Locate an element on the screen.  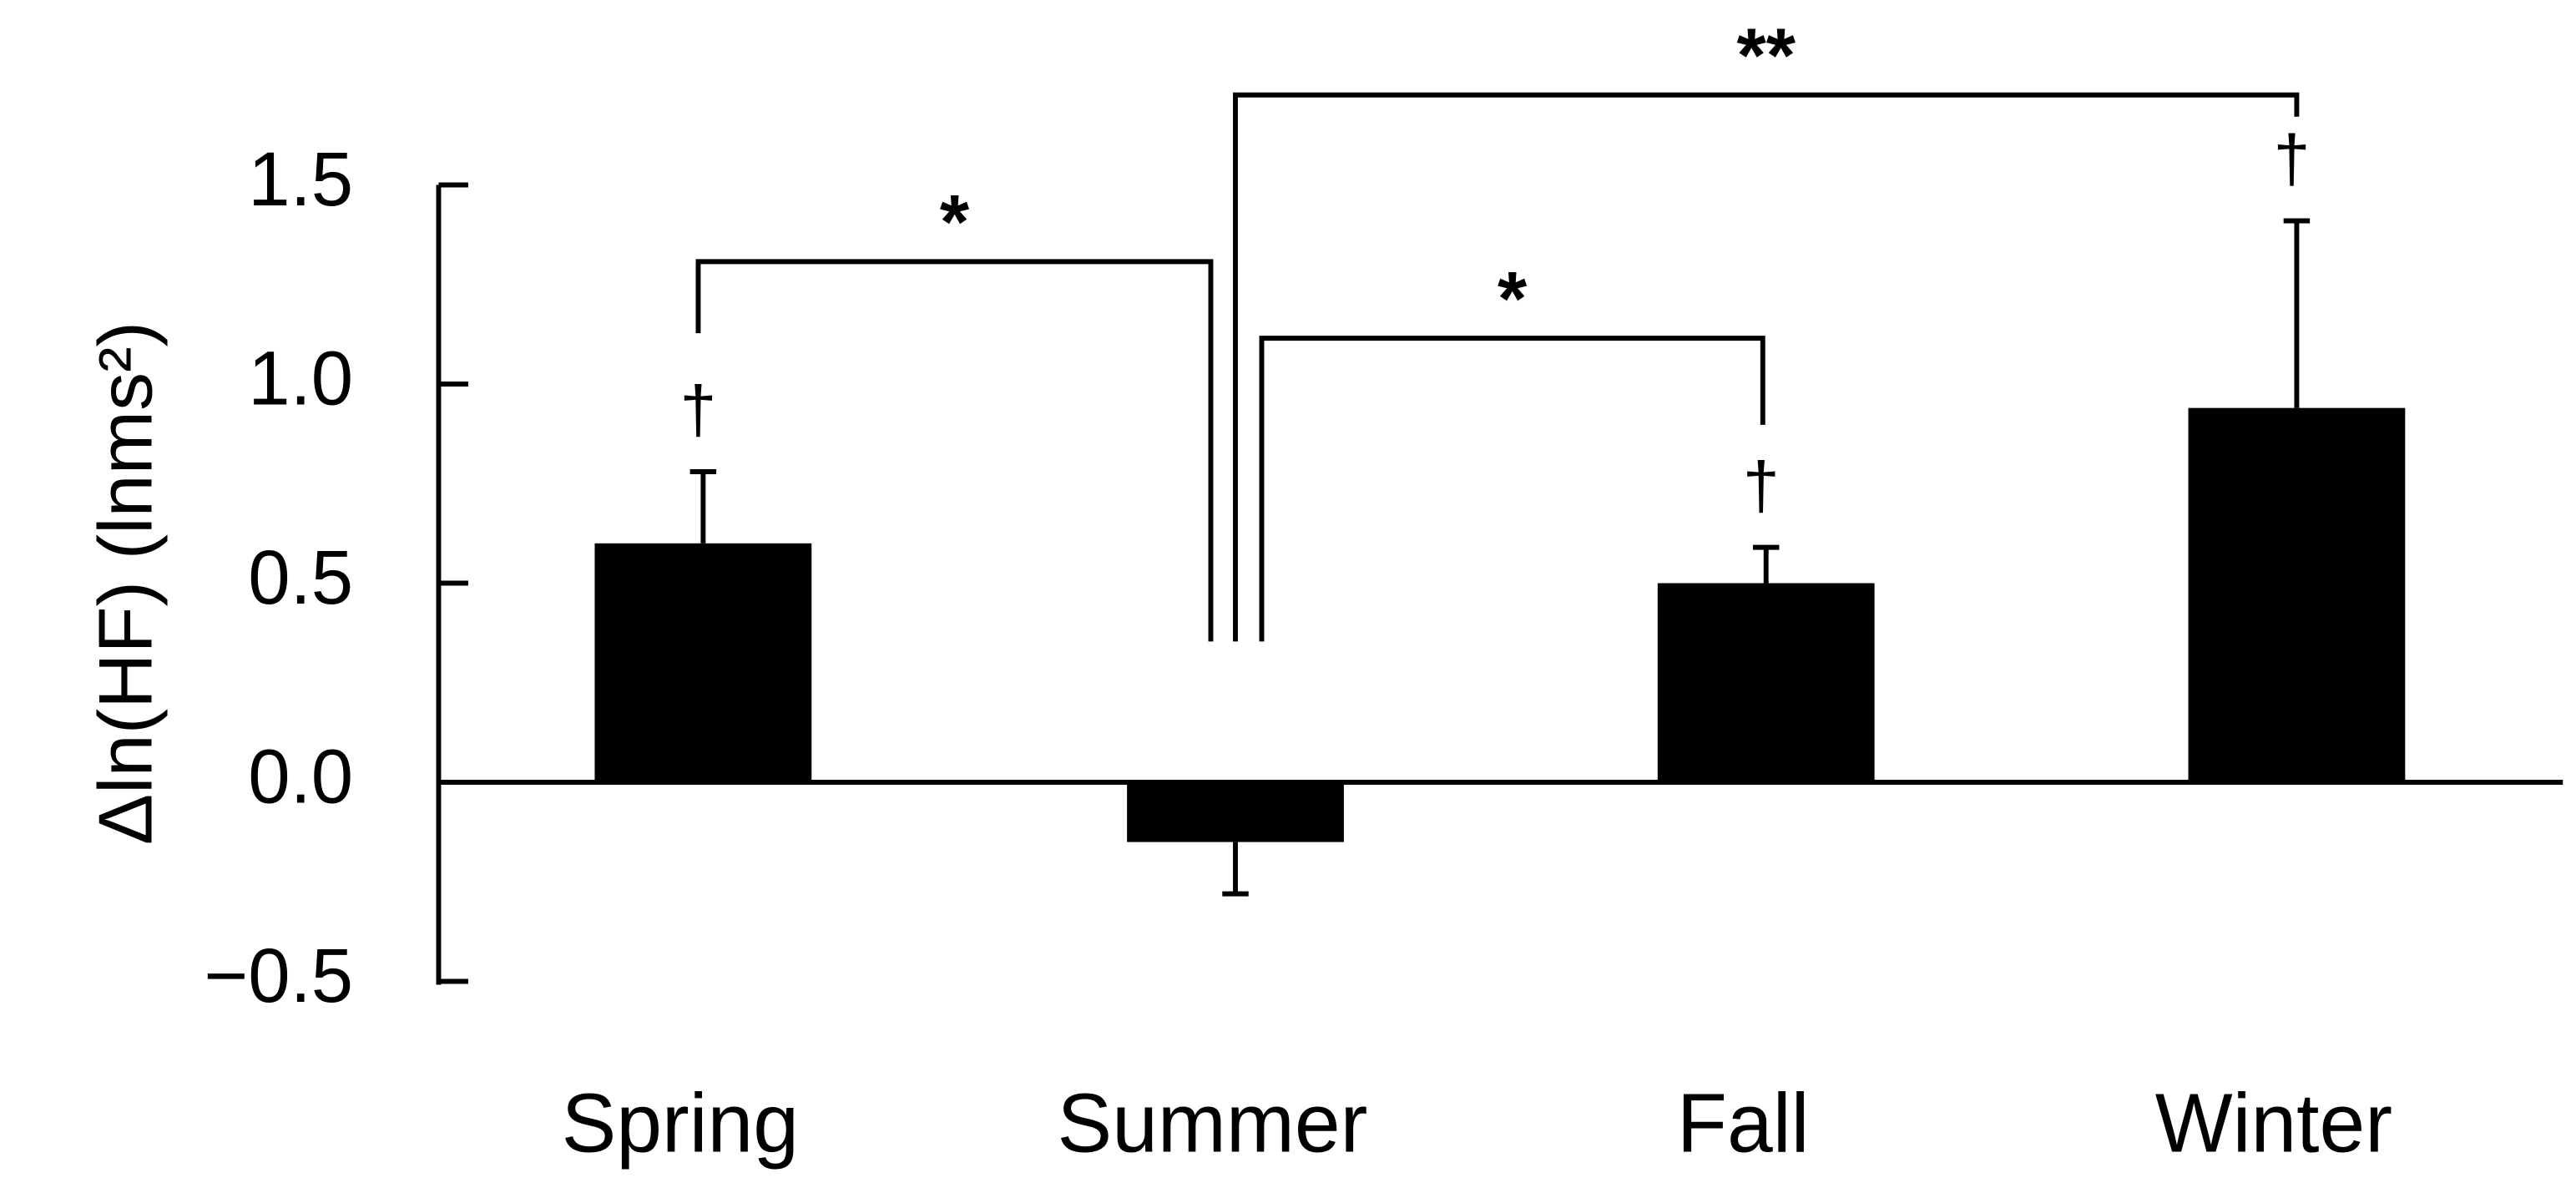
y-tick-label: −0.5 is located at coordinates (278, 976).